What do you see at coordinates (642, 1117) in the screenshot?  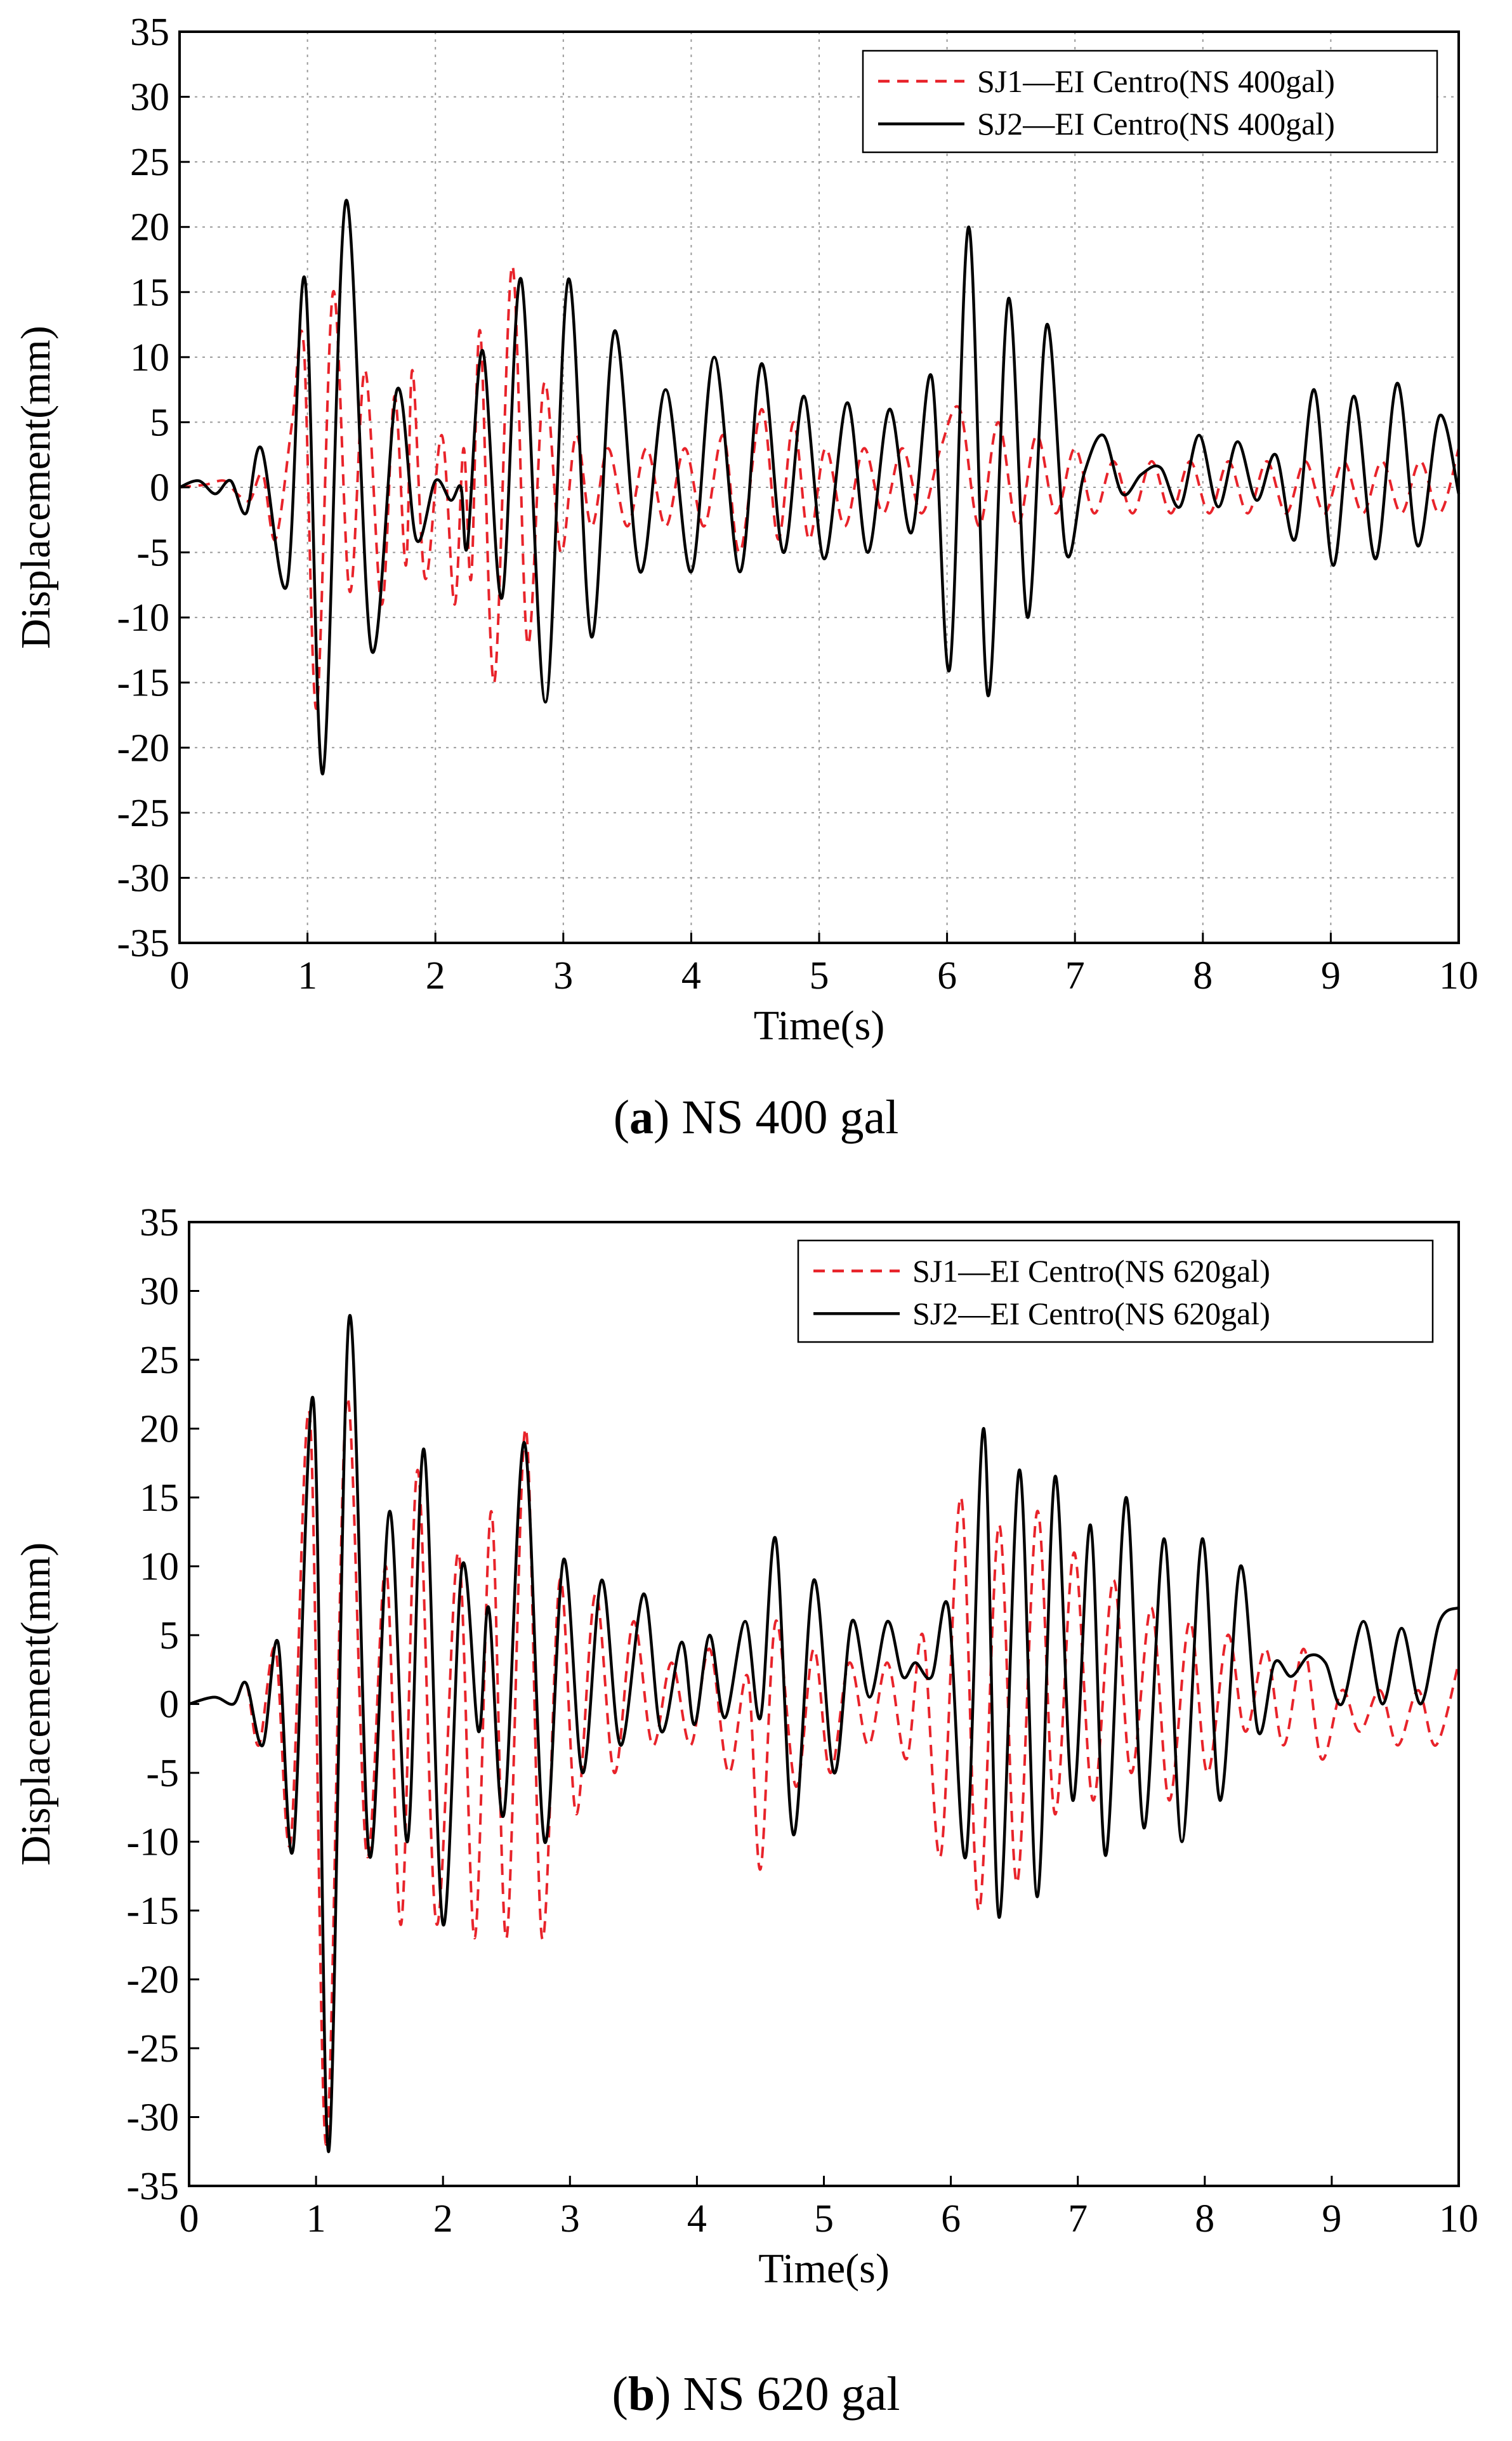 I see `caption-a-letter: a` at bounding box center [642, 1117].